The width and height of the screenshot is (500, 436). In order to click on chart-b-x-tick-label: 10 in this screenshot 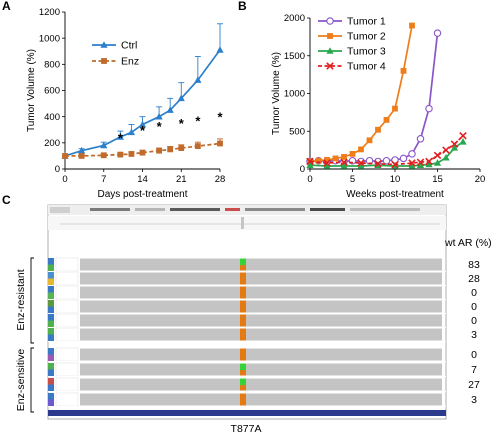, I will do `click(395, 179)`.